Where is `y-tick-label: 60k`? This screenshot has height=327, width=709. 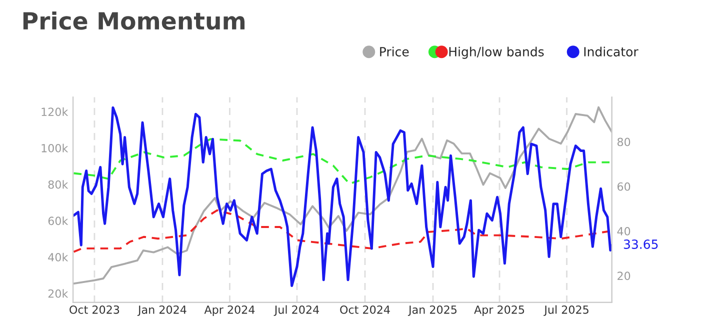
y-tick-label: 60k is located at coordinates (58, 221).